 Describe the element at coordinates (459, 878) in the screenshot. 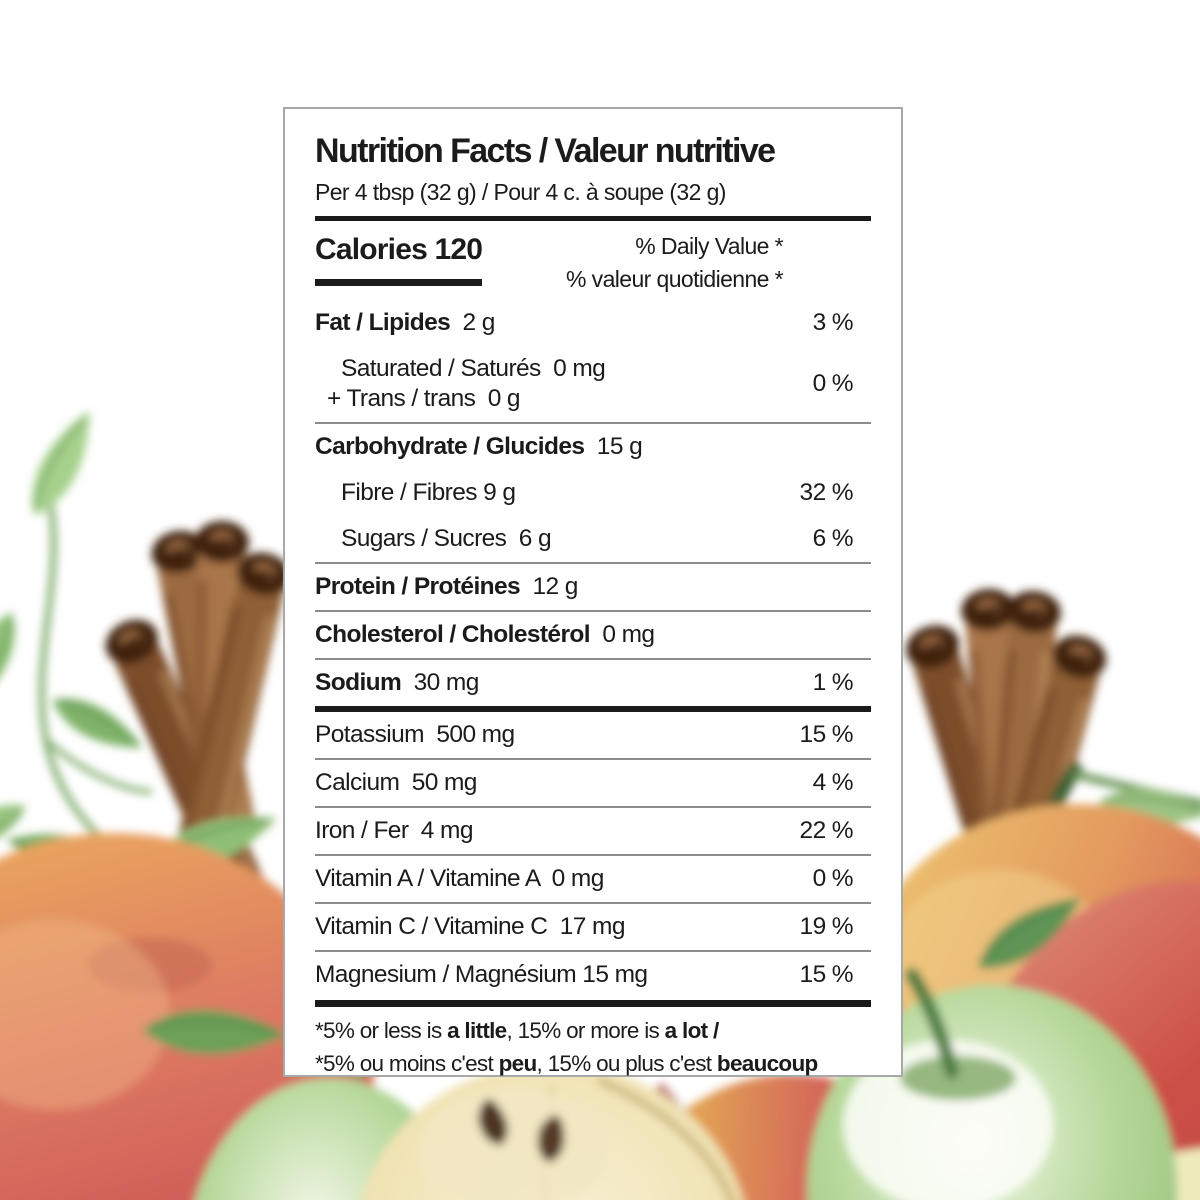

I see `nutrient-name: Vitamin A / Vitamine A 0 mg` at that location.